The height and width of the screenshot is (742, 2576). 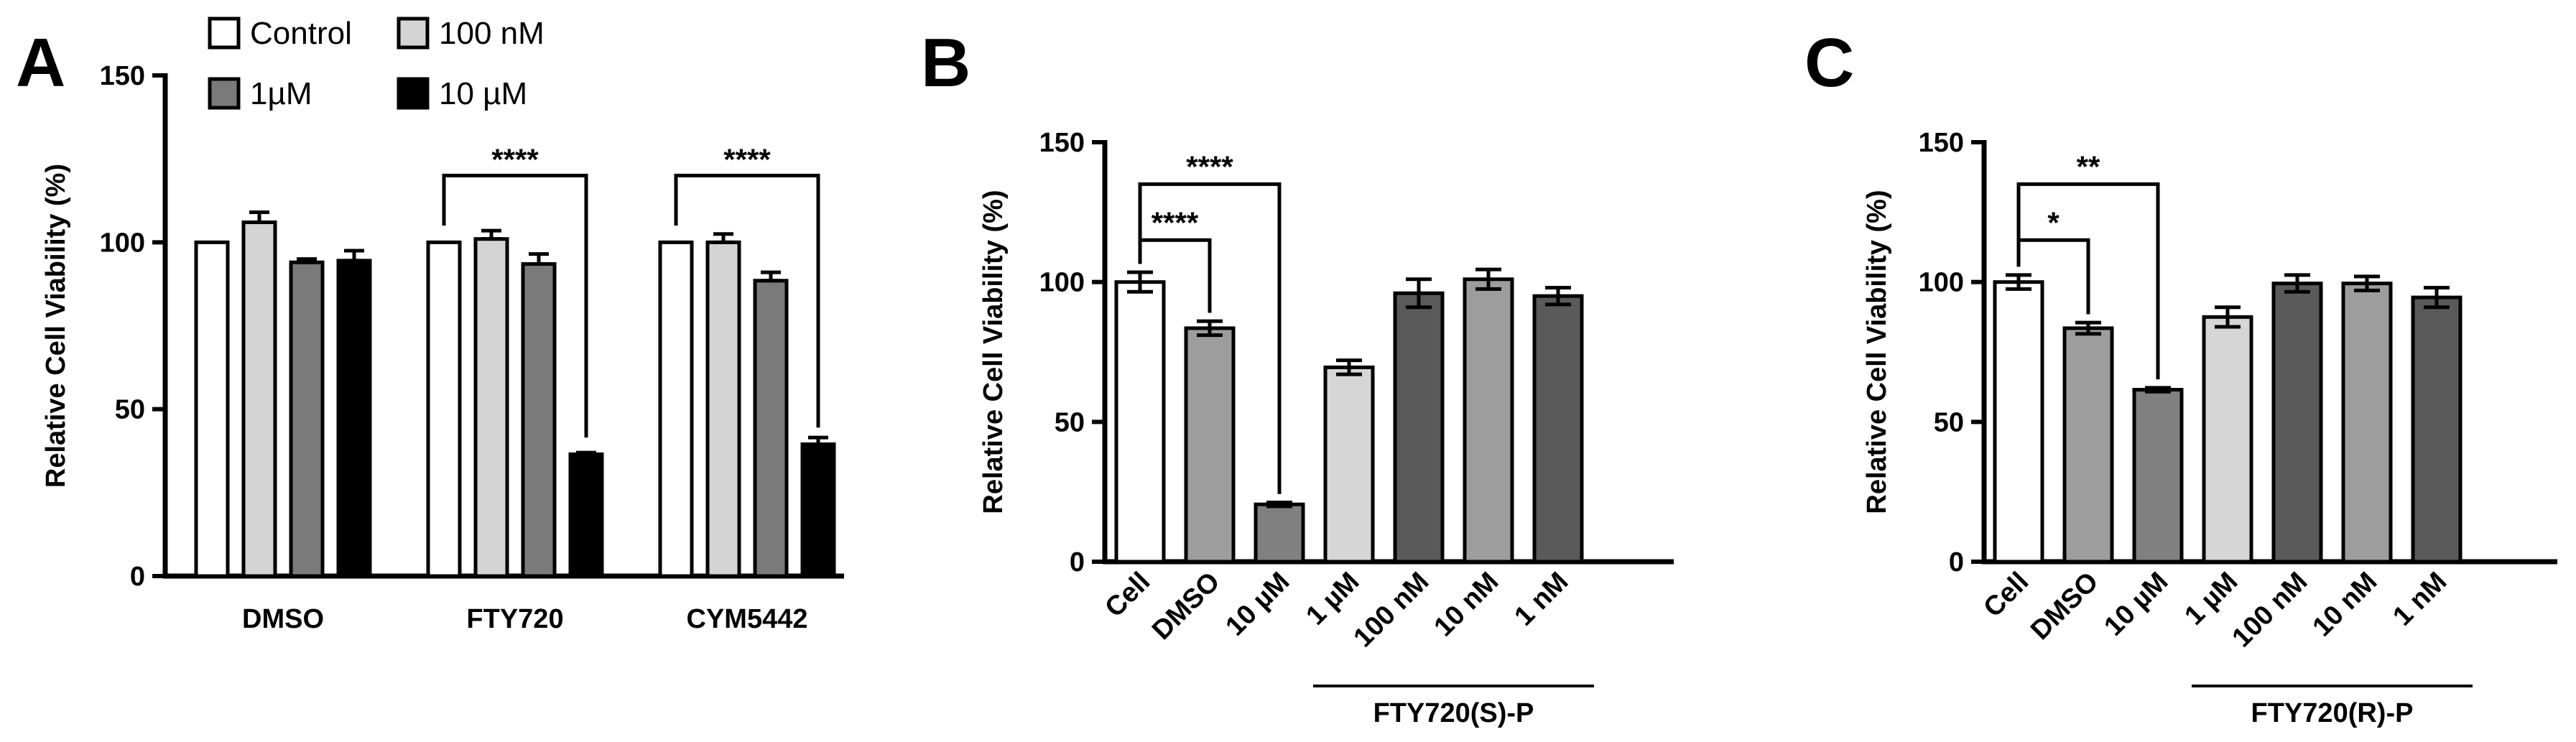 What do you see at coordinates (492, 33) in the screenshot?
I see `legend-label: 100 nM` at bounding box center [492, 33].